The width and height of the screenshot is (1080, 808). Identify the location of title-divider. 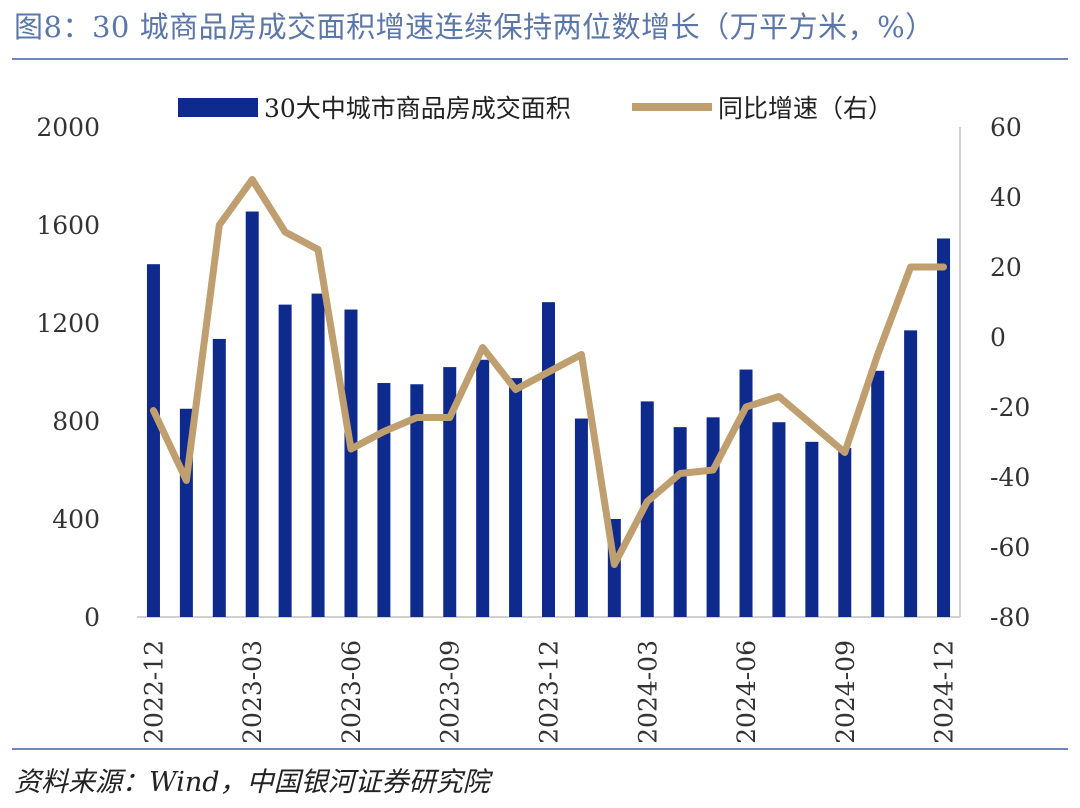
(540, 59).